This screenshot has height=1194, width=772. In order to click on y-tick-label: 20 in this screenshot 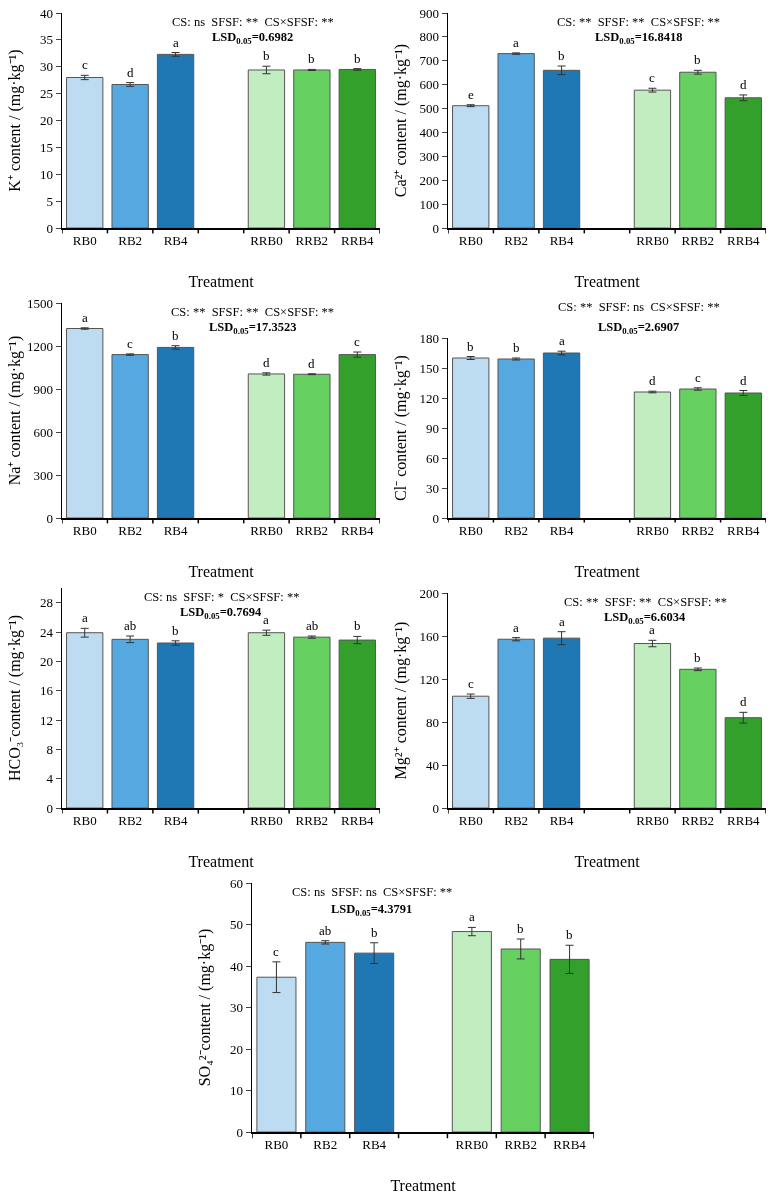, I will do `click(46, 121)`.